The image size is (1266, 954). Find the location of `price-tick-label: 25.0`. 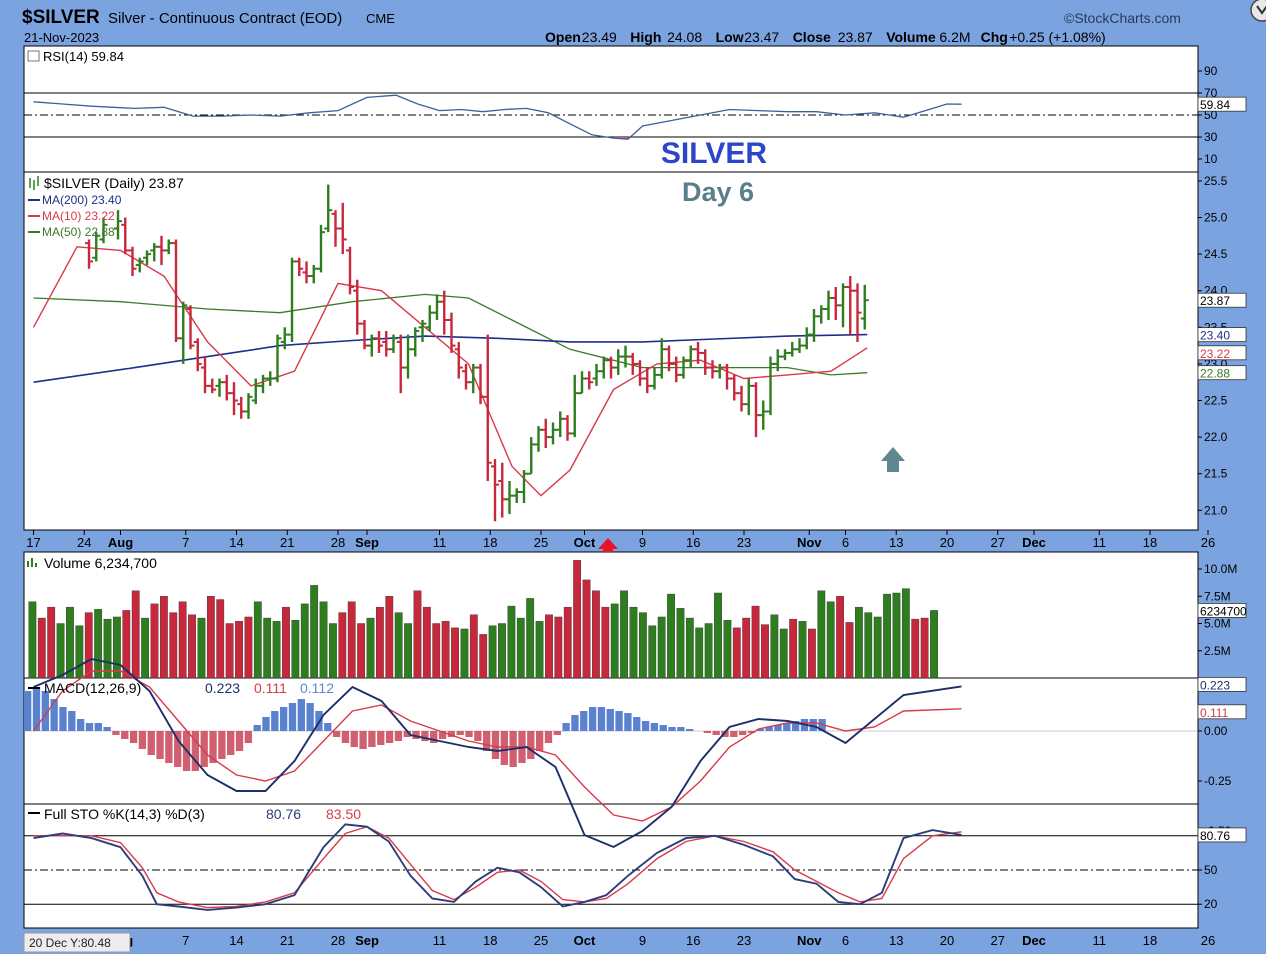

price-tick-label: 25.0 is located at coordinates (1216, 218).